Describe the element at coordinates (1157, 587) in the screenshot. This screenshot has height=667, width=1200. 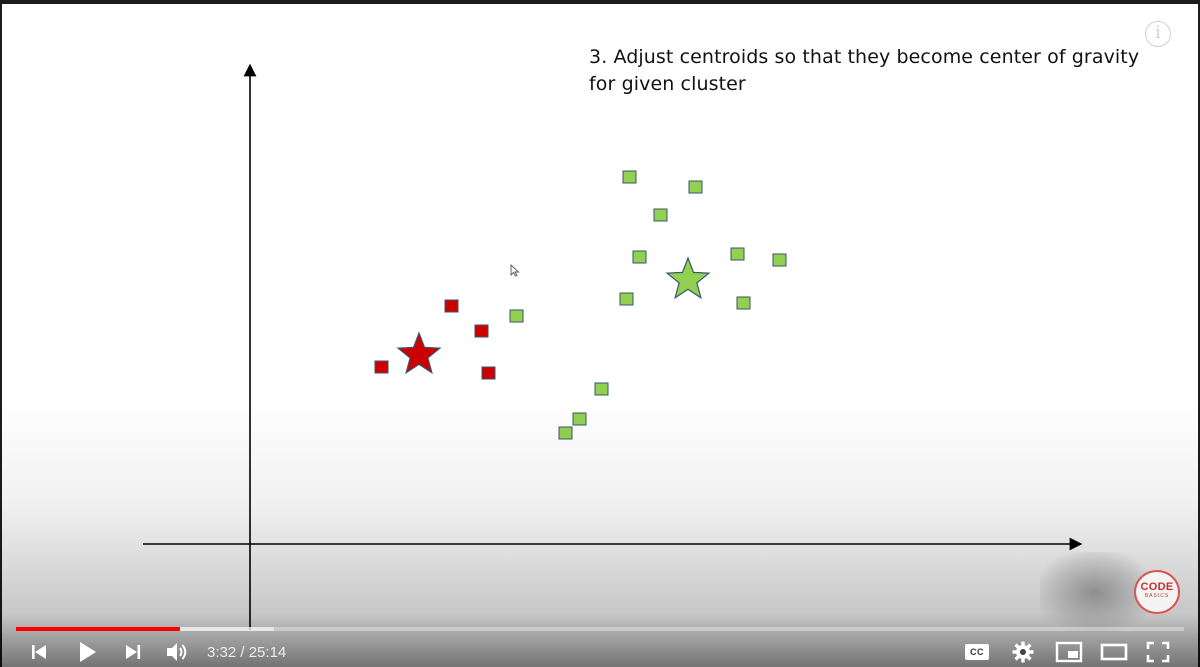
I see `watermark-text-code: CODE` at that location.